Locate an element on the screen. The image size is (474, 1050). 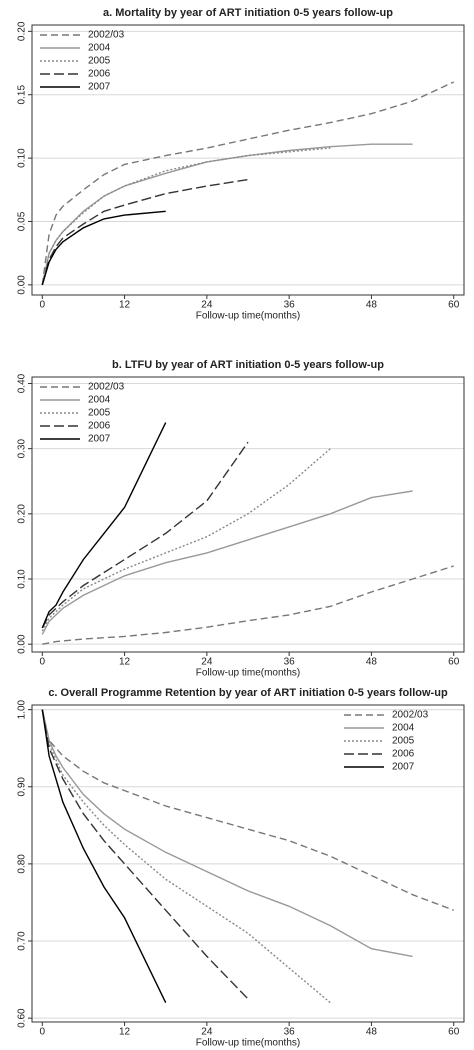
y-tick-label: 0.70 is located at coordinates (22, 941).